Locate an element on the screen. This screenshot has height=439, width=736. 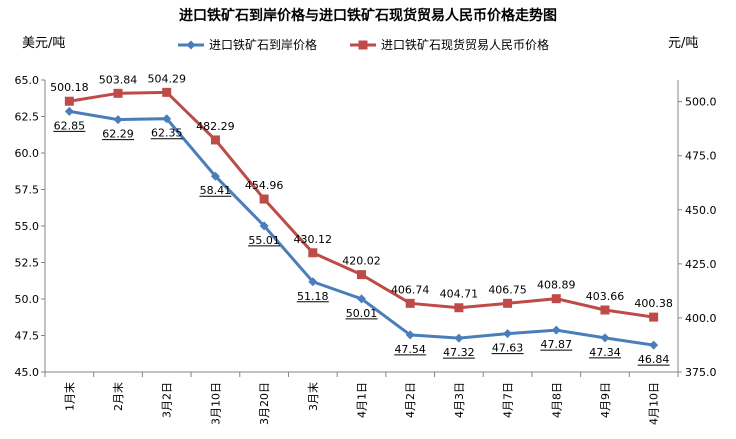
data-label: 430.12 is located at coordinates (313, 239).